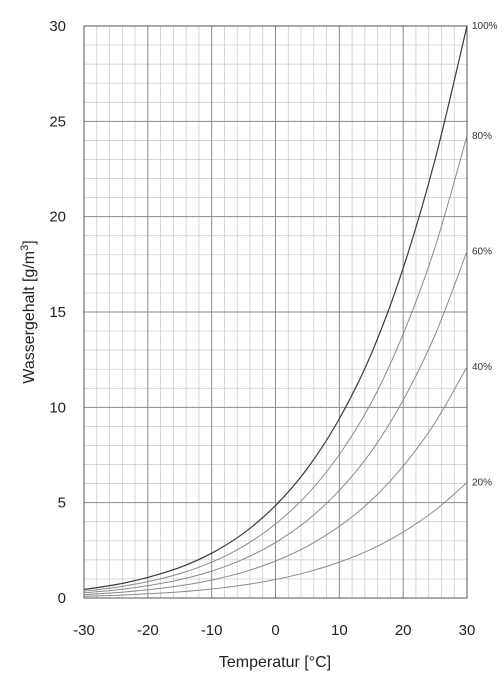 This screenshot has height=680, width=504. I want to click on y-tick-label: 20, so click(57, 217).